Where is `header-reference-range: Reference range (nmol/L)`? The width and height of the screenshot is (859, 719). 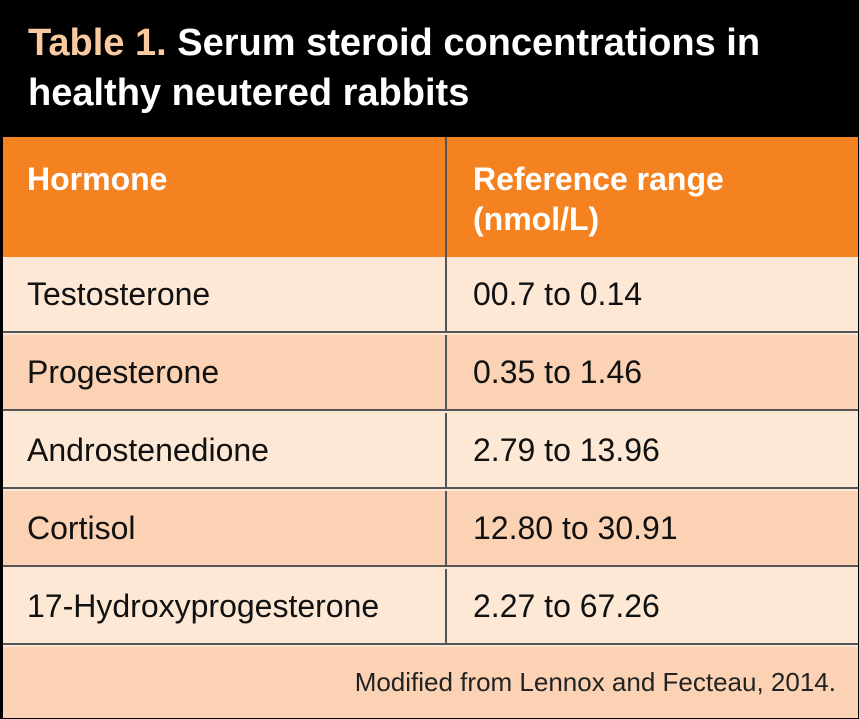 header-reference-range: Reference range (nmol/L) is located at coordinates (598, 199).